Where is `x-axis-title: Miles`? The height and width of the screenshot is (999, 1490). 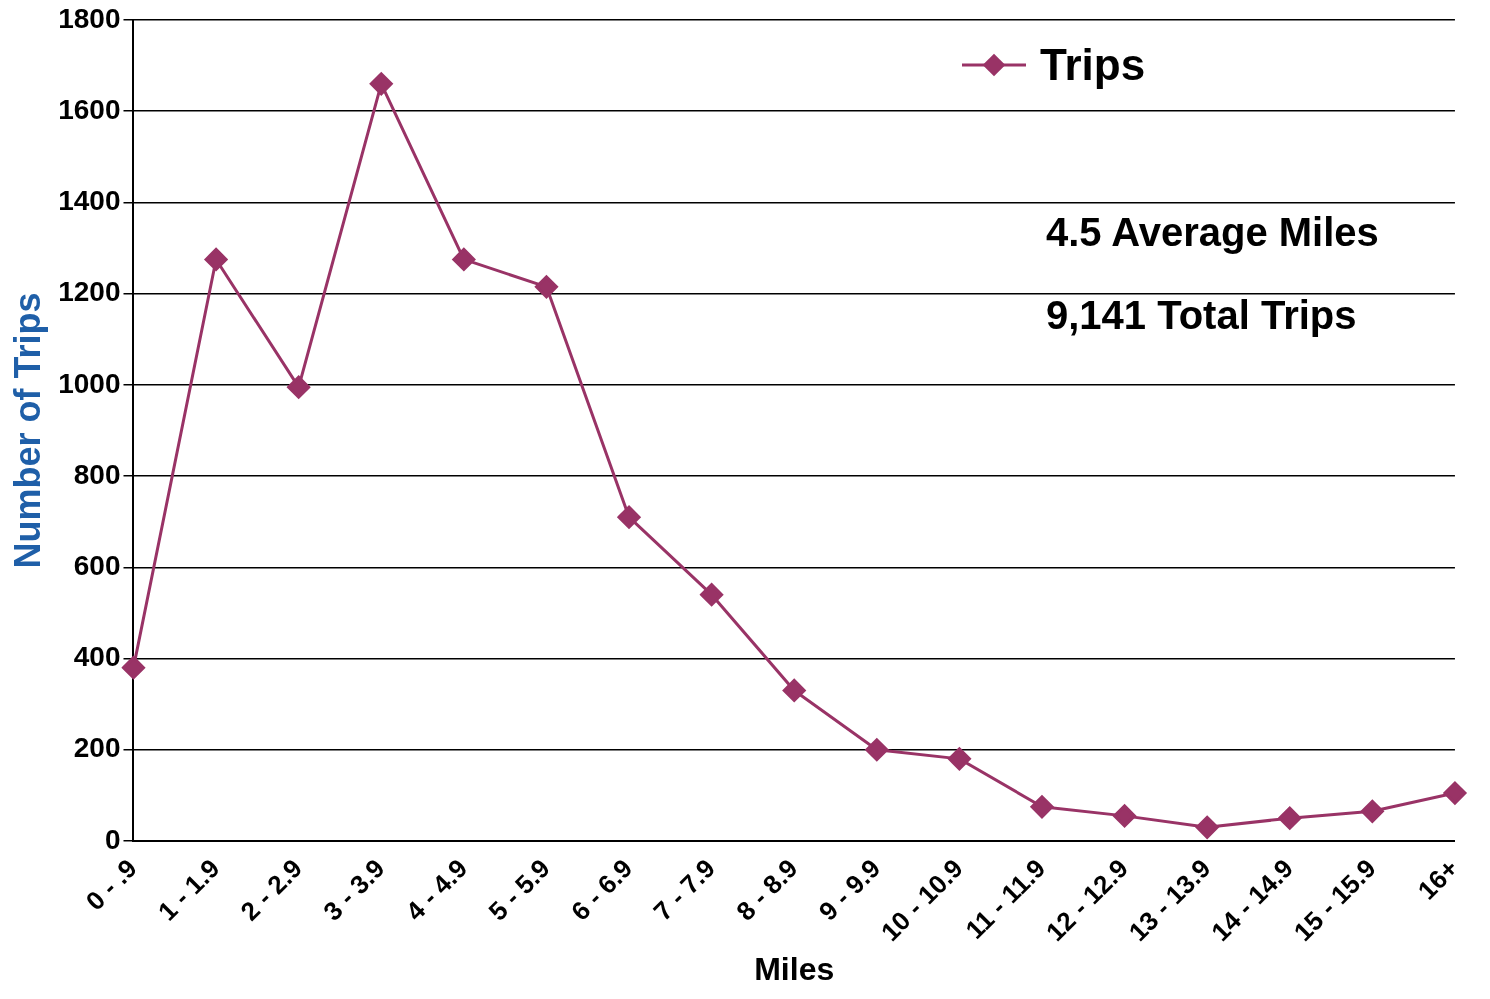 x-axis-title: Miles is located at coordinates (794, 968).